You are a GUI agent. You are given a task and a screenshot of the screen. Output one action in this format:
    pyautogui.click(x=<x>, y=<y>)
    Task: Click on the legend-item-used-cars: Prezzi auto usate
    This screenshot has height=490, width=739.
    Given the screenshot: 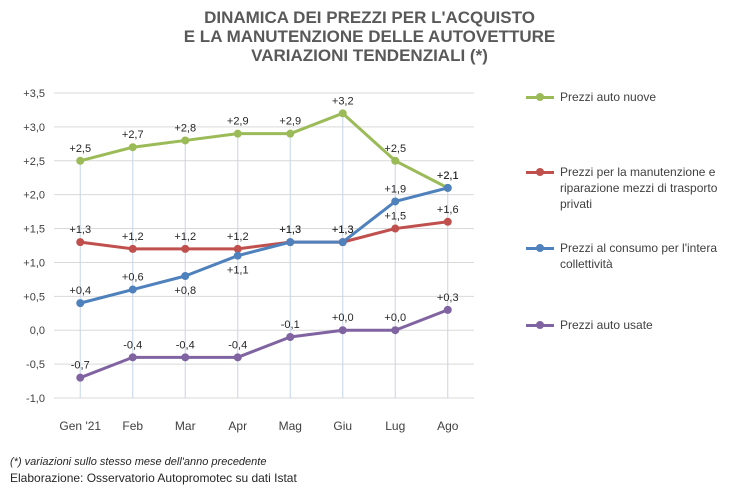 What is the action you would take?
    pyautogui.click(x=631, y=325)
    